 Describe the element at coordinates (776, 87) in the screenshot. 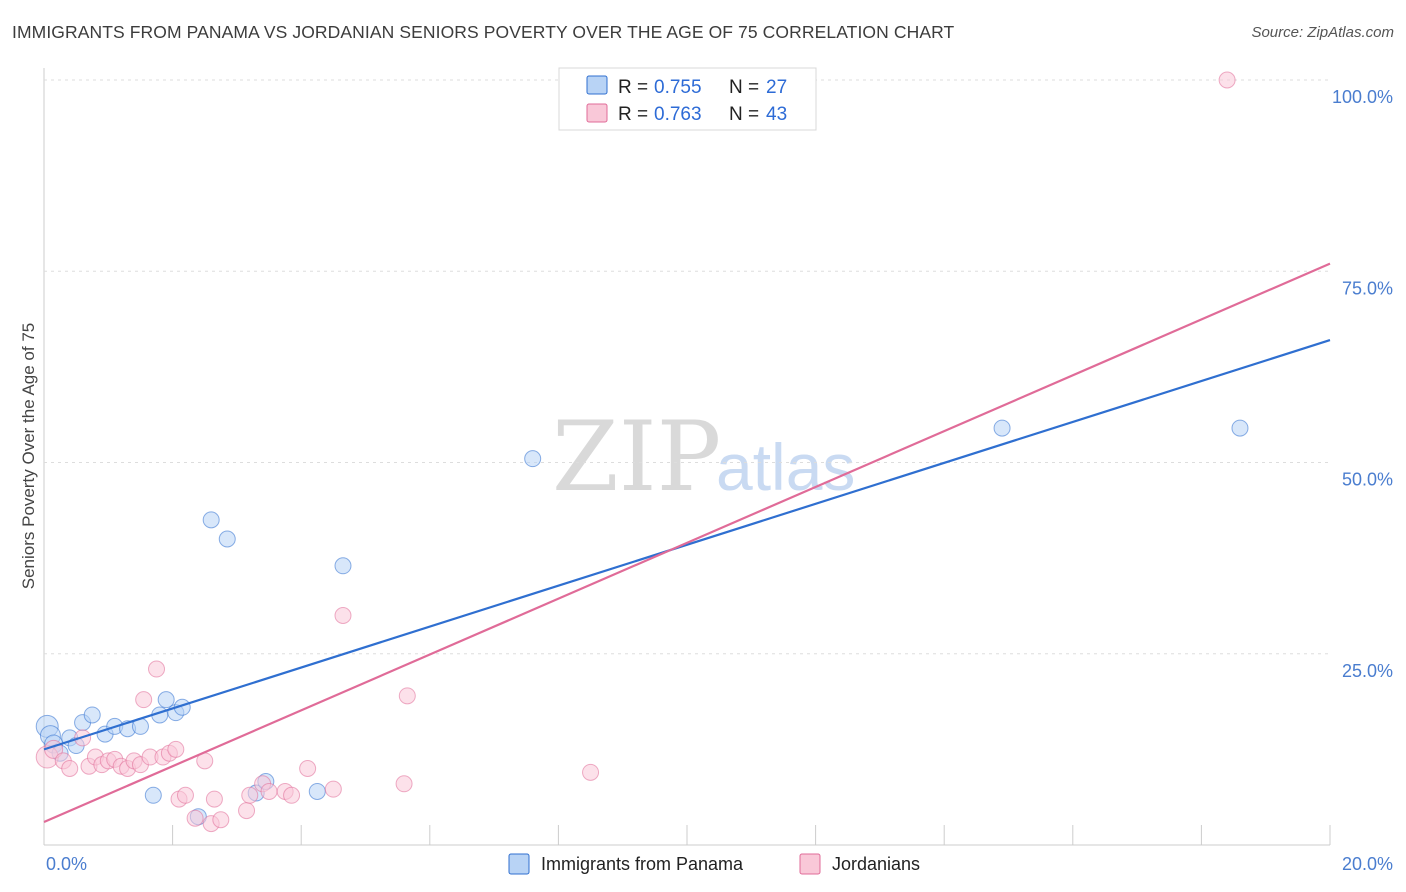

I see `legend-n-value-panama: 27` at that location.